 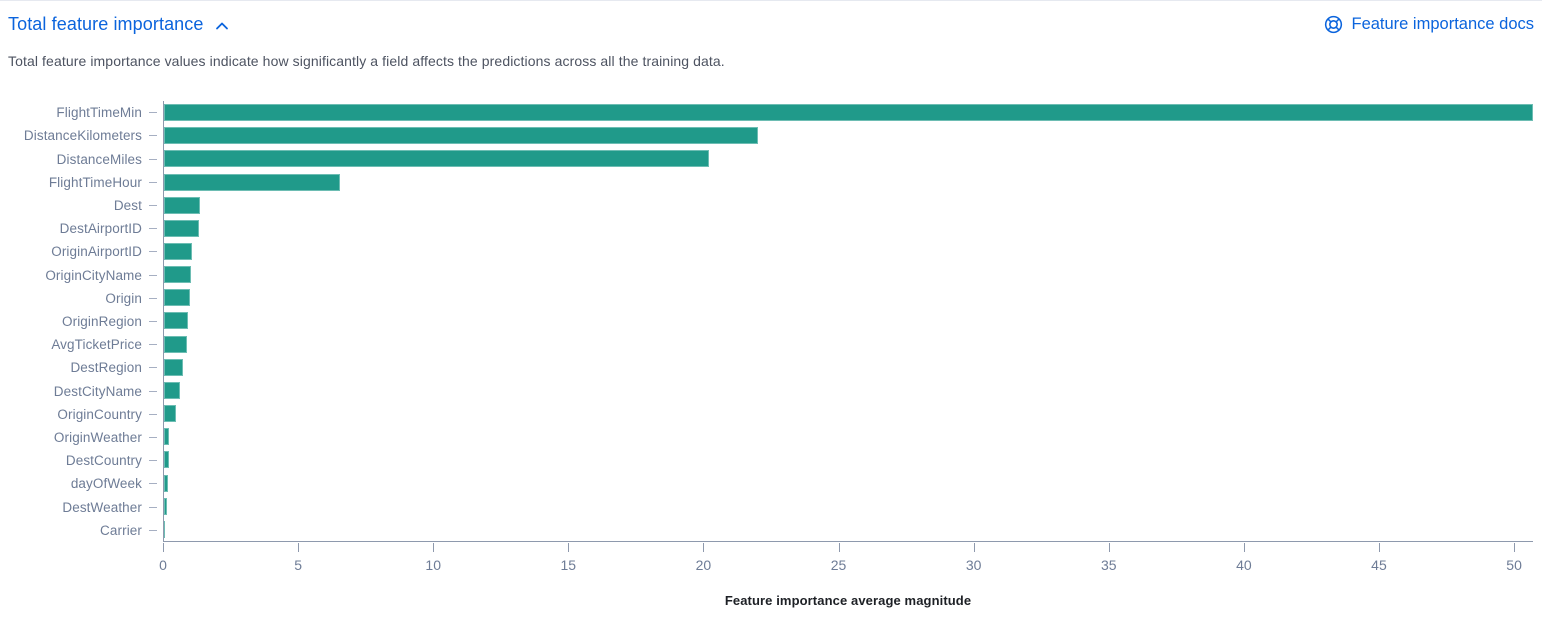 I want to click on y-axis-row: Carrier, so click(x=81, y=530).